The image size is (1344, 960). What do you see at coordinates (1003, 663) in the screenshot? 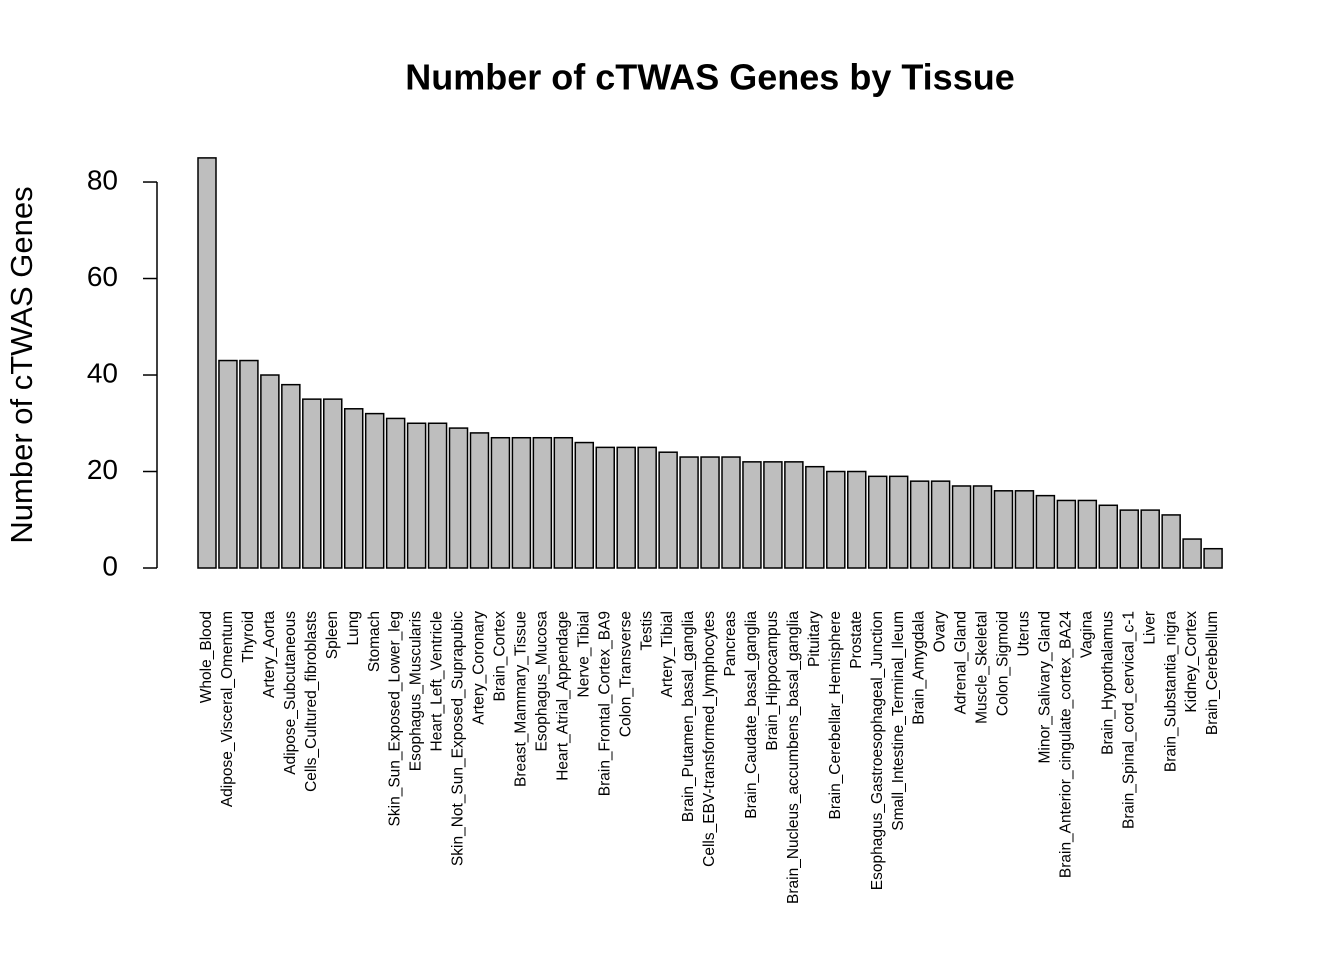
I see `x-tick-label: Colon_Sigmoid` at bounding box center [1003, 663].